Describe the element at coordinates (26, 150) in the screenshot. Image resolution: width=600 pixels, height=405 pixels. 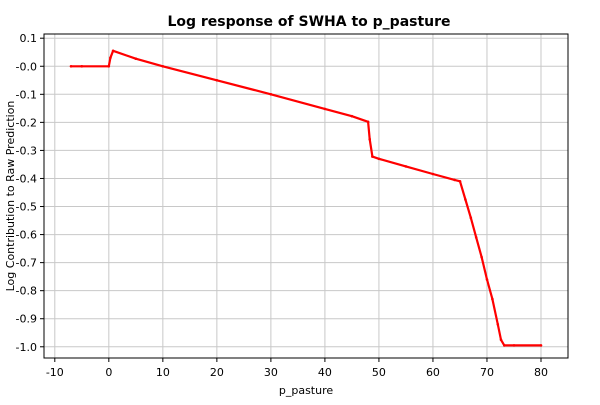
I see `y-tick-label: -0.3` at that location.